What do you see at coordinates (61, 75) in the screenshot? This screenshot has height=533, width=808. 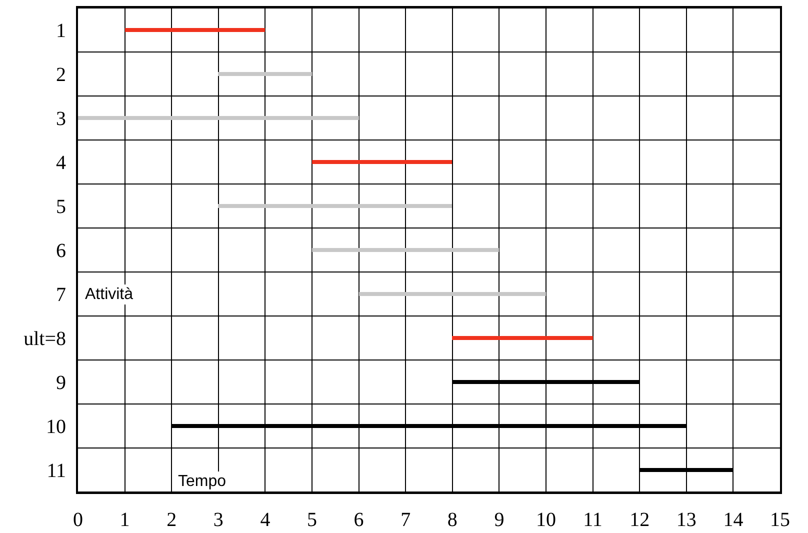 I see `y-tick-label: 2` at bounding box center [61, 75].